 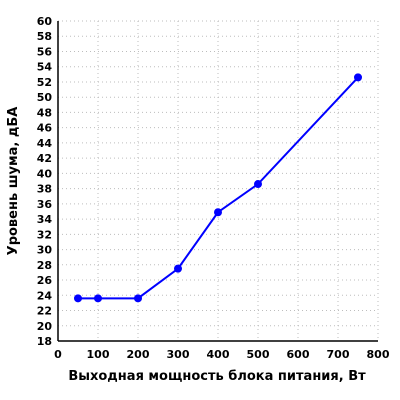 I want to click on y-tick-label: 40, so click(x=45, y=173).